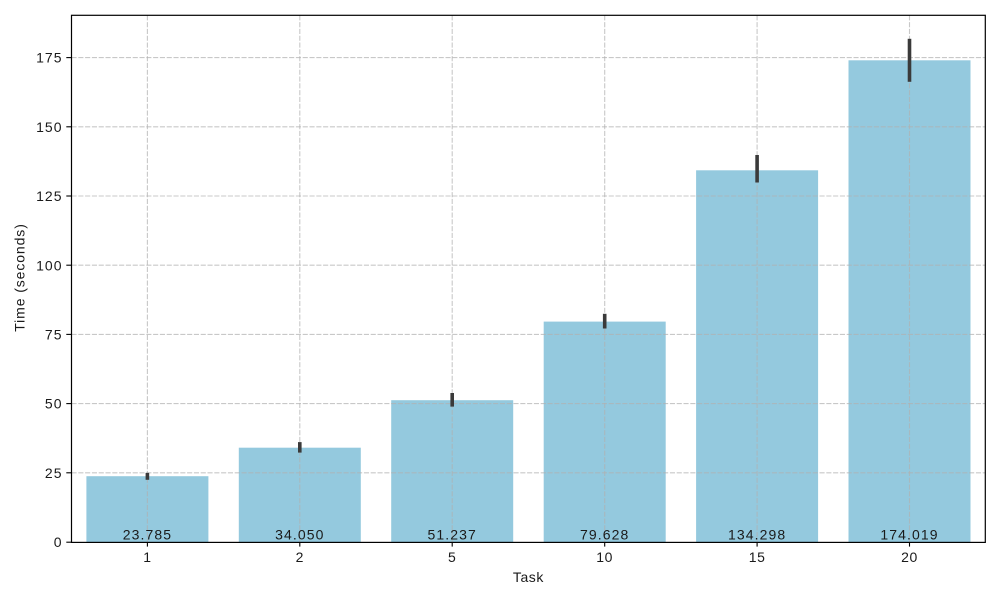 This screenshot has width=1000, height=600. I want to click on svg-text: 75, so click(54, 335).